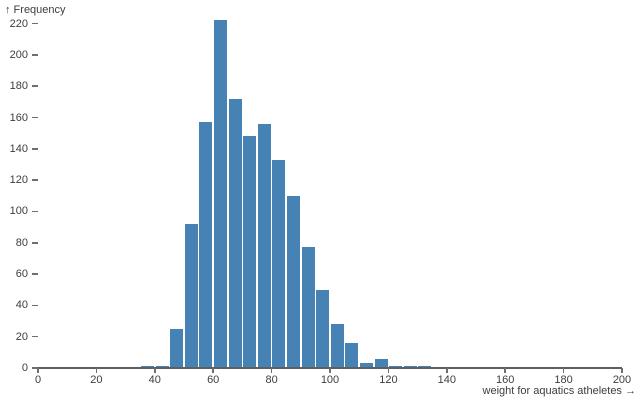  Describe the element at coordinates (19, 368) in the screenshot. I see `y-tick: 0` at that location.